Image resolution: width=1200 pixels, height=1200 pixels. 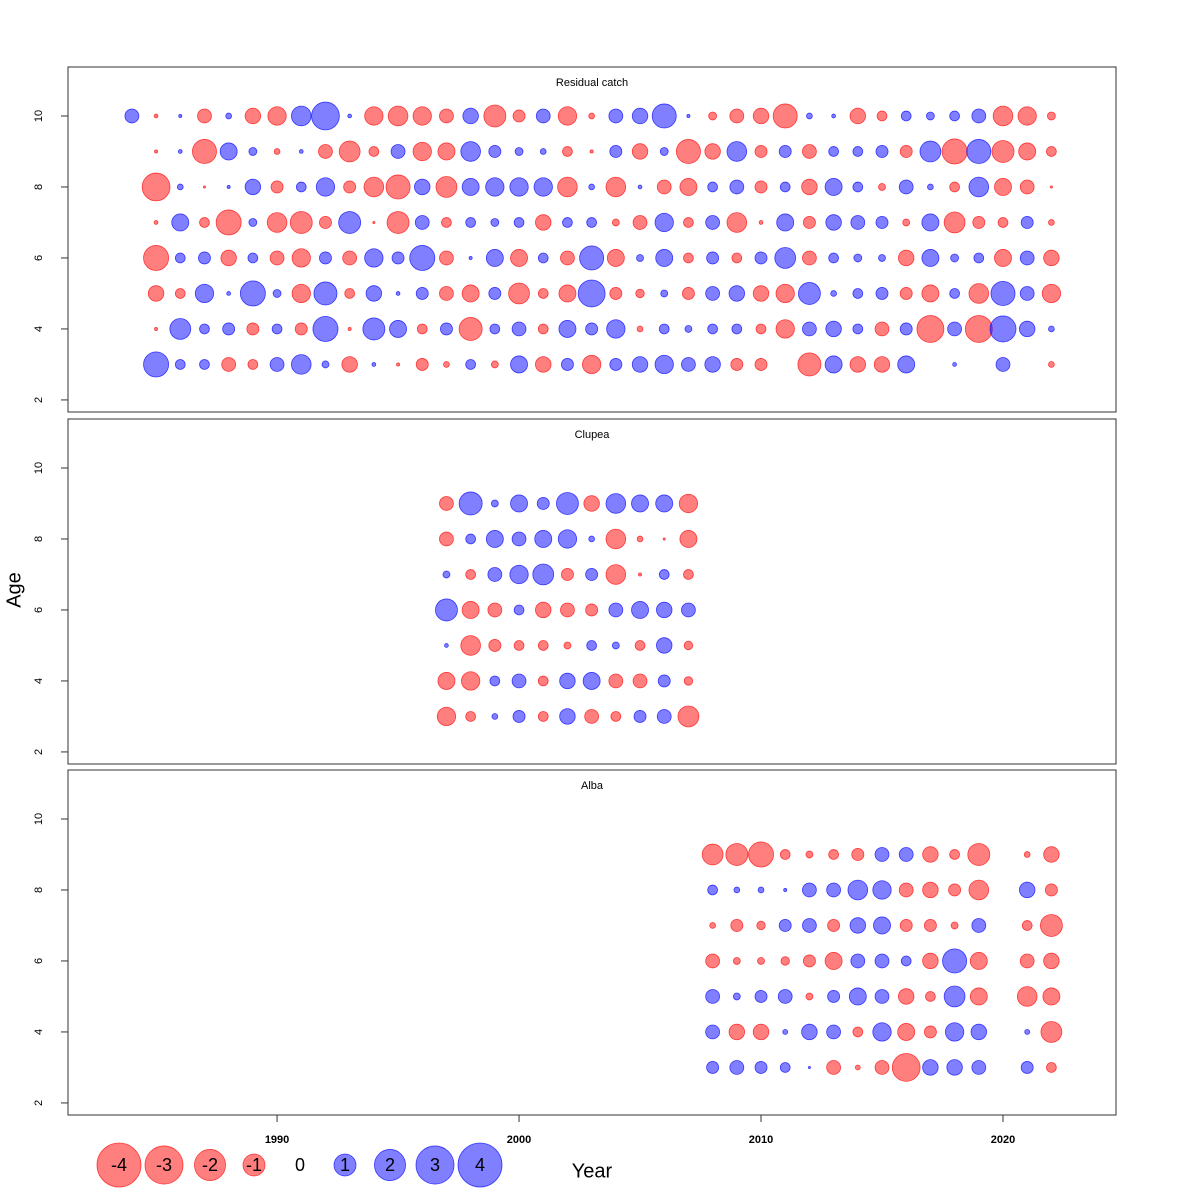 What do you see at coordinates (592, 83) in the screenshot?
I see `panel-title: Residual catch` at bounding box center [592, 83].